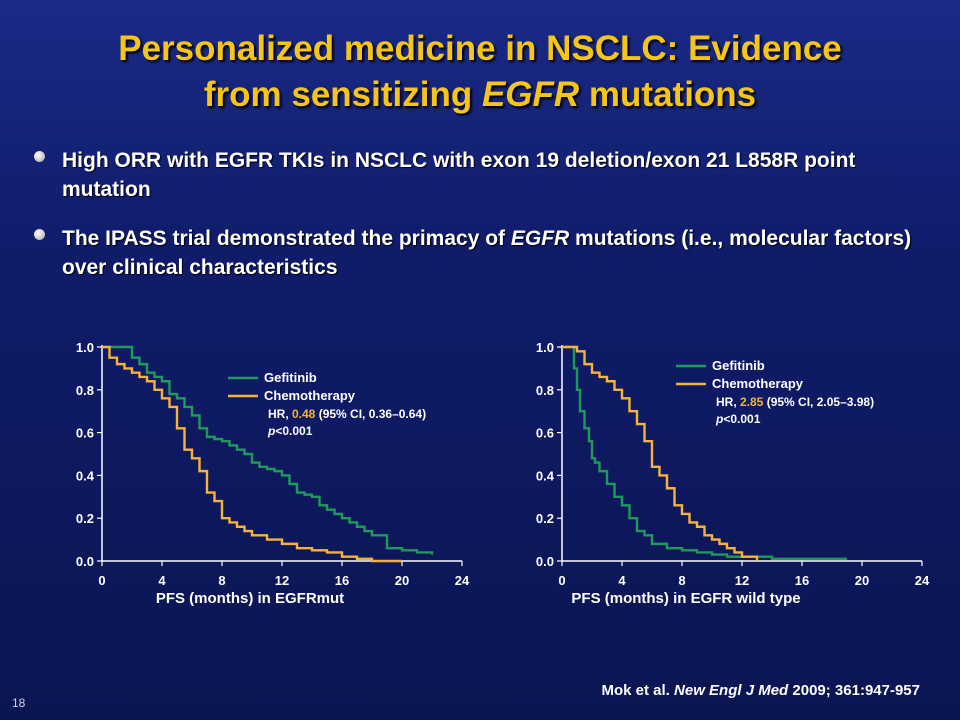 The height and width of the screenshot is (720, 960). I want to click on hazard-ratio-annotation: HR, 0.48 (95% CI, 0.36–0.64), so click(347, 414).